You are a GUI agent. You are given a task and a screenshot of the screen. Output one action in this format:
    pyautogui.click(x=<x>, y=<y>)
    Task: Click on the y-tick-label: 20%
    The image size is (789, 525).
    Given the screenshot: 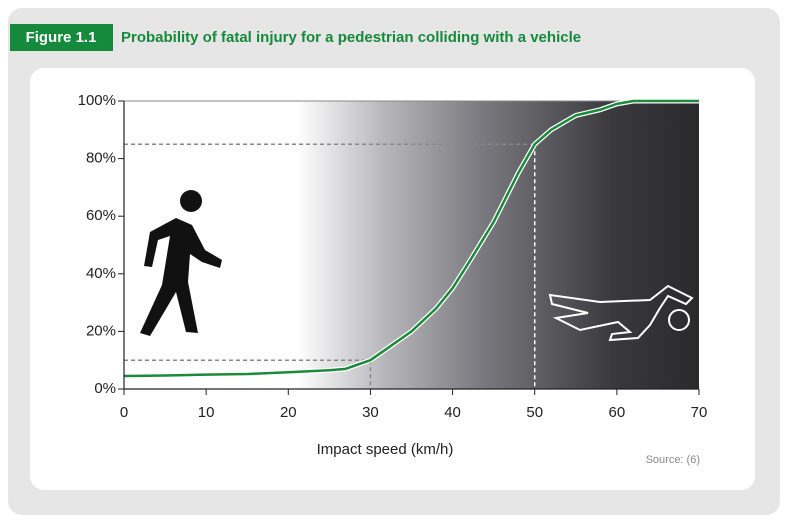 What is the action you would take?
    pyautogui.click(x=101, y=330)
    